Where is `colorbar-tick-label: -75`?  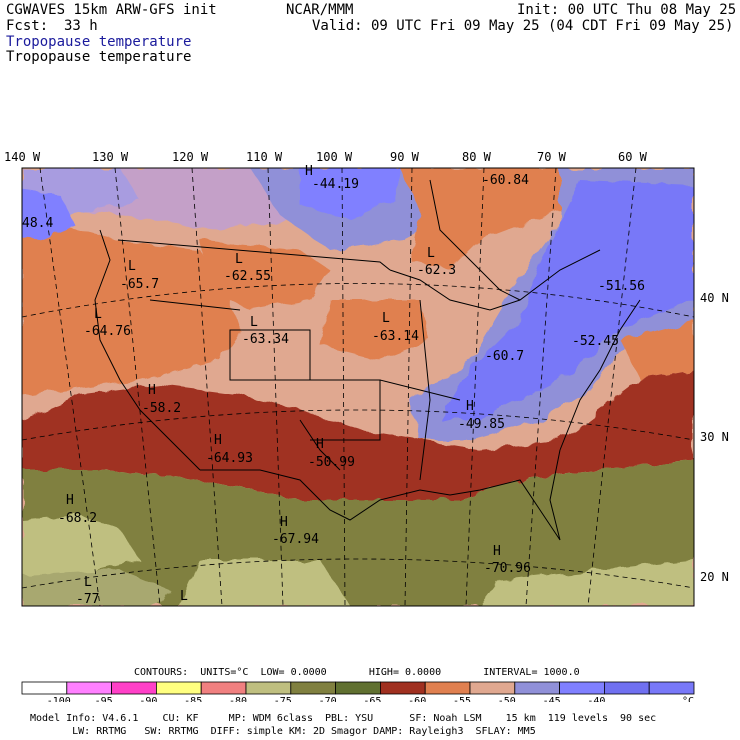
colorbar-tick-label: -75 is located at coordinates (283, 699).